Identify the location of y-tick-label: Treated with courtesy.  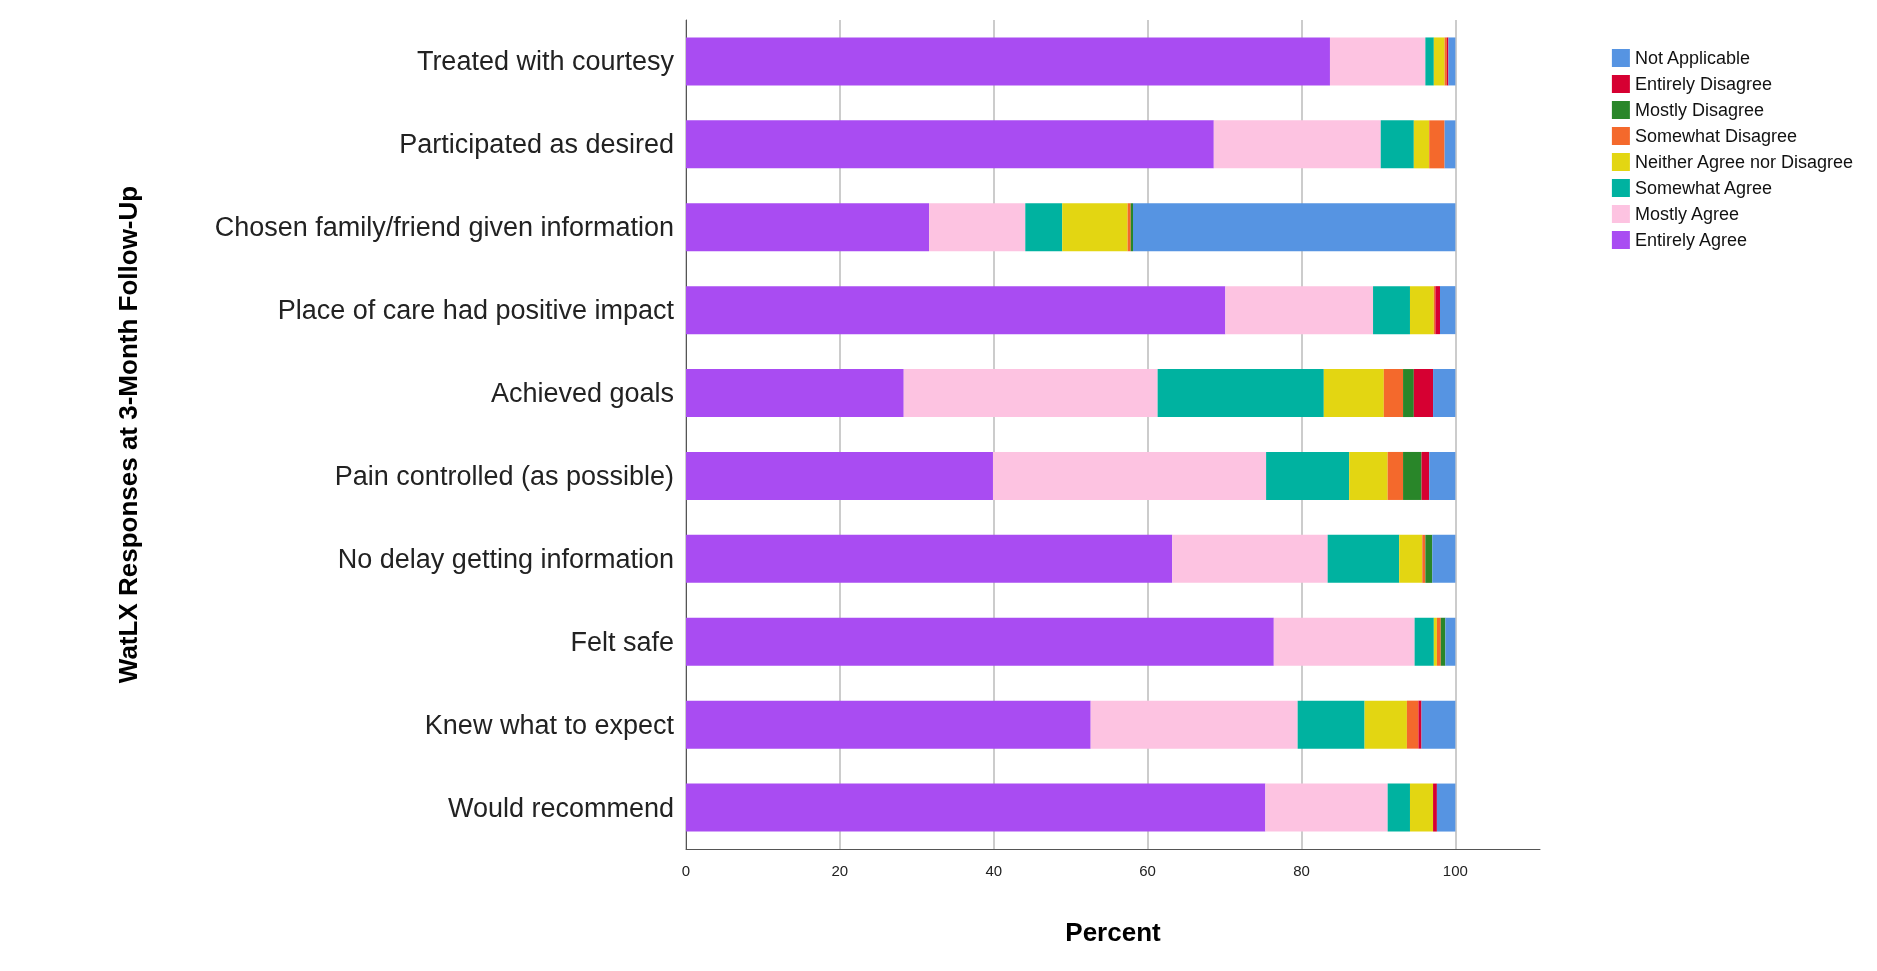
(545, 61).